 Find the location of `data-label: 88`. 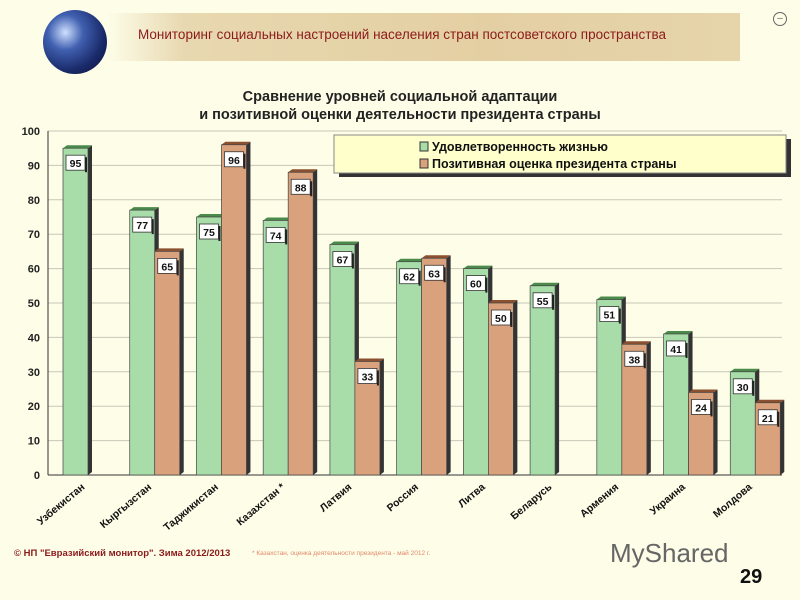

data-label: 88 is located at coordinates (301, 188).